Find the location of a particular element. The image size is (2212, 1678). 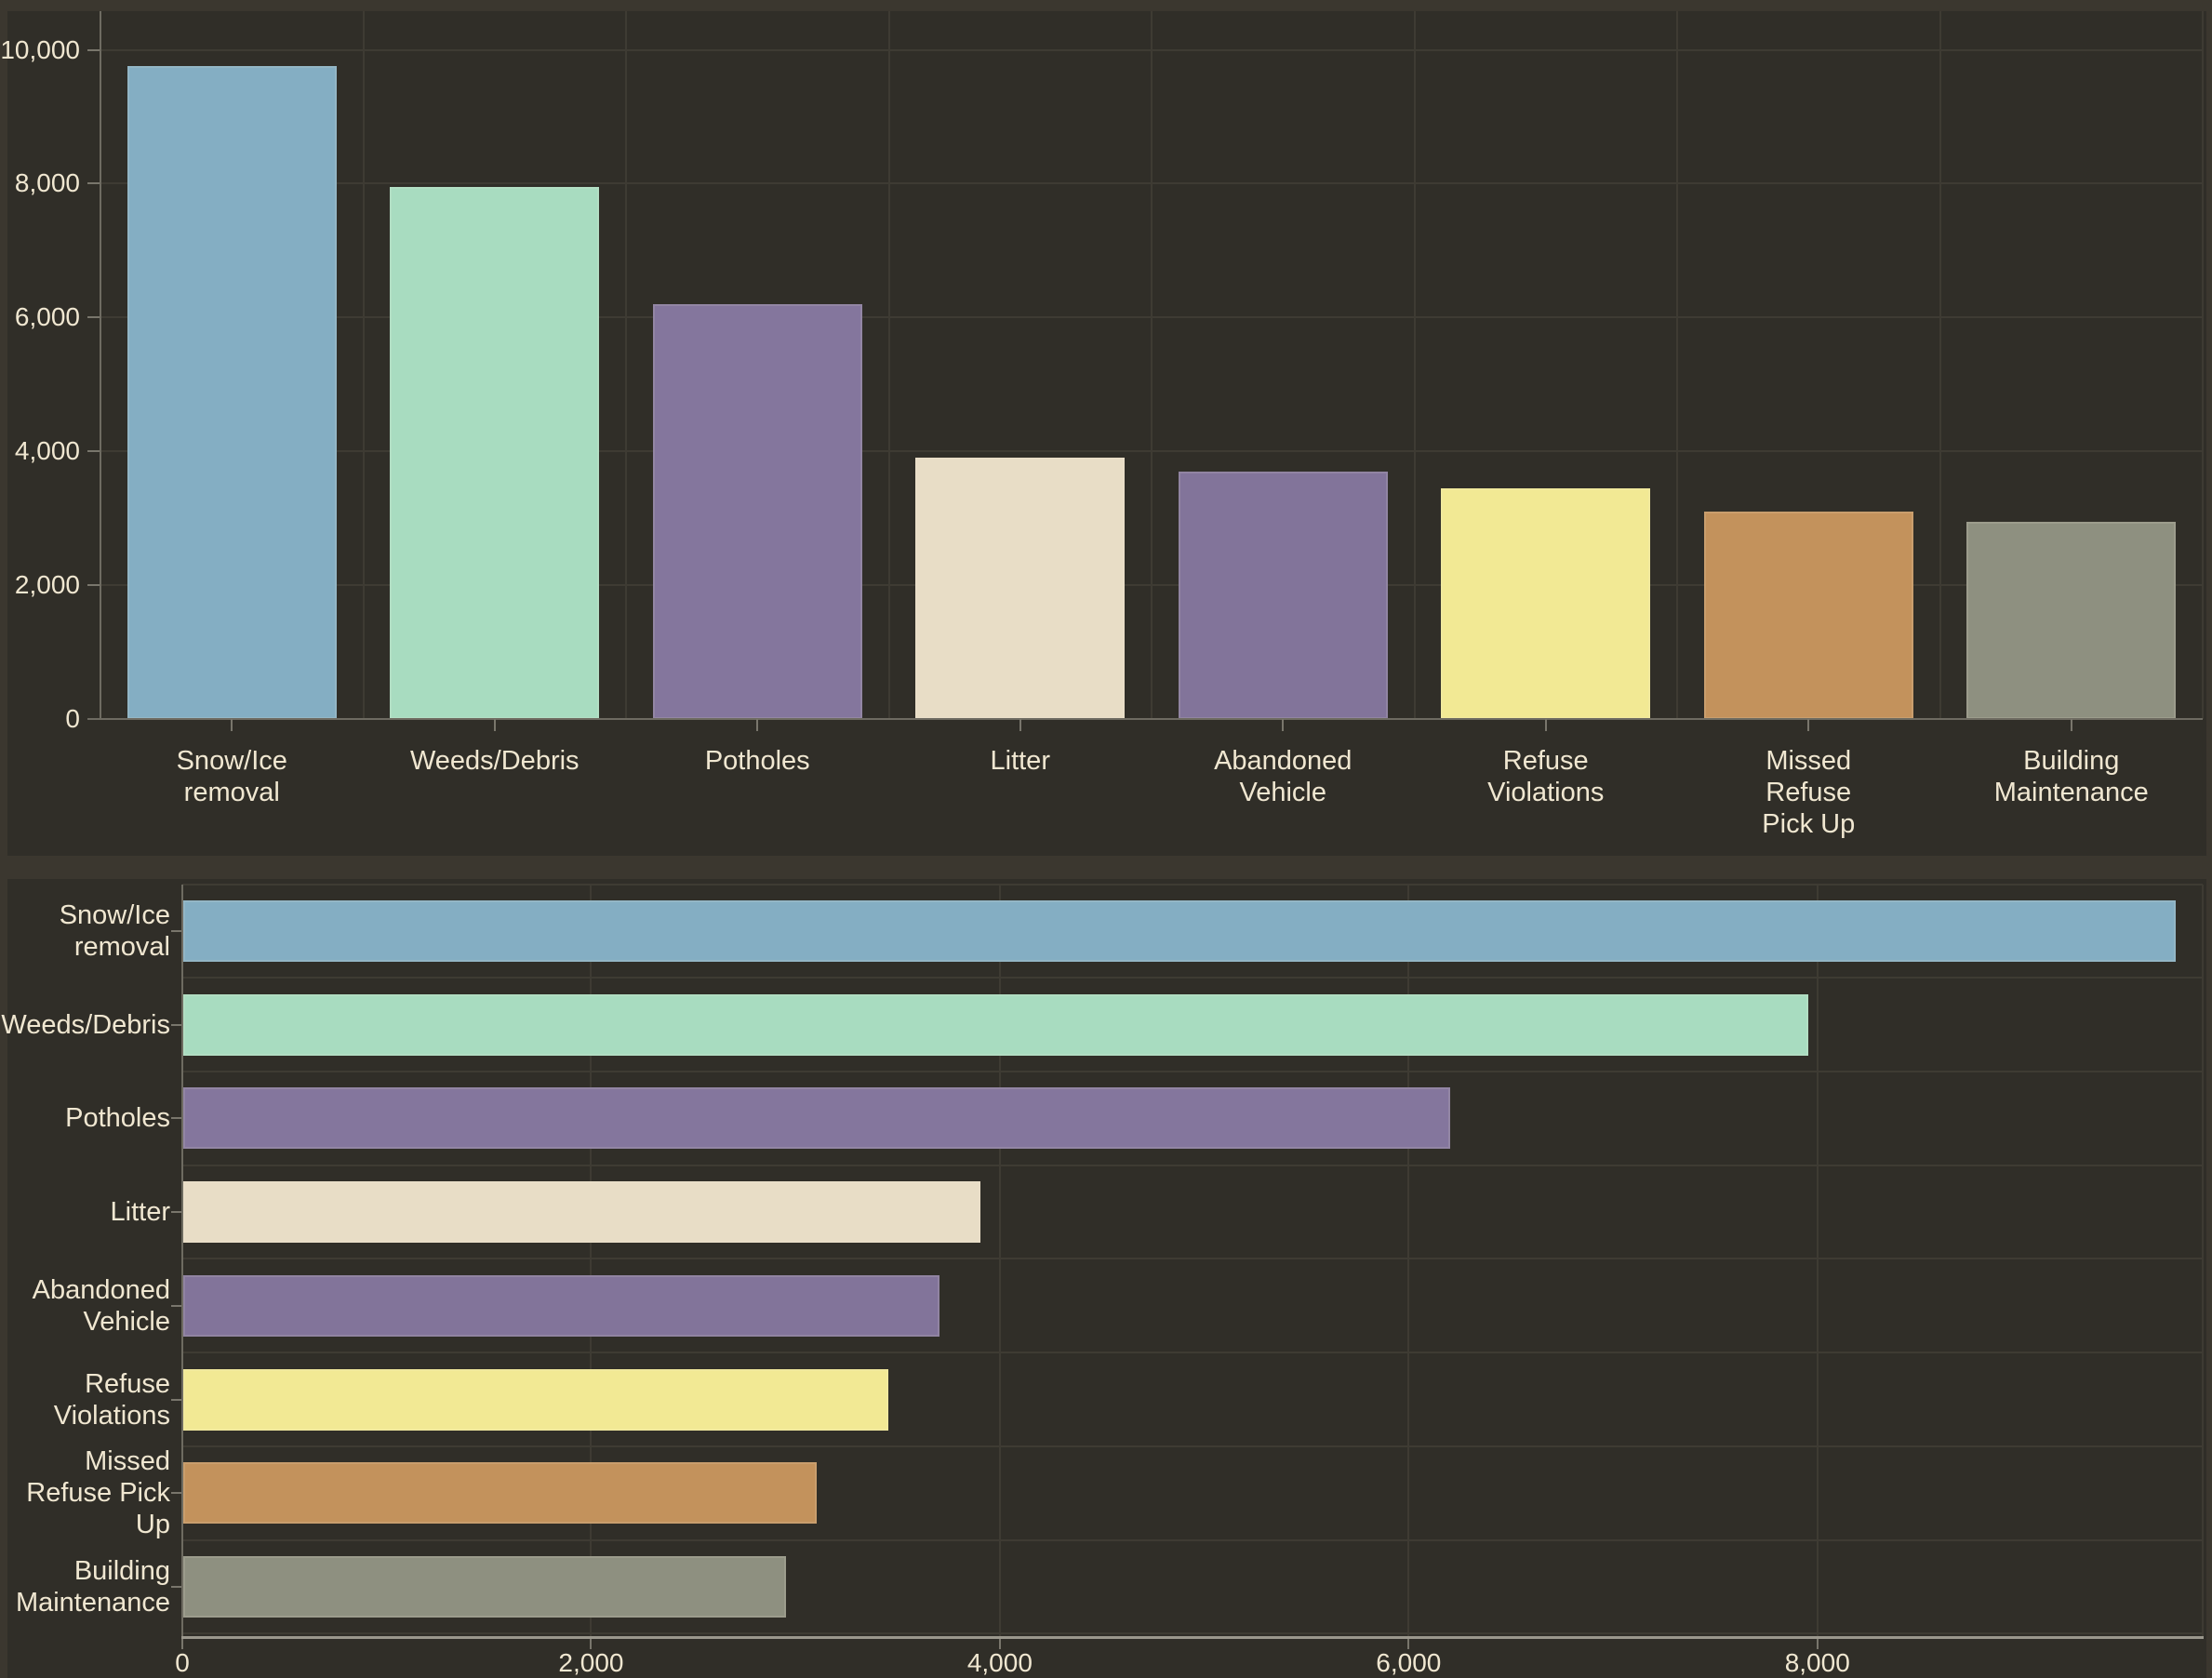

y-axis-tick-label: 2,000 is located at coordinates (47, 585).